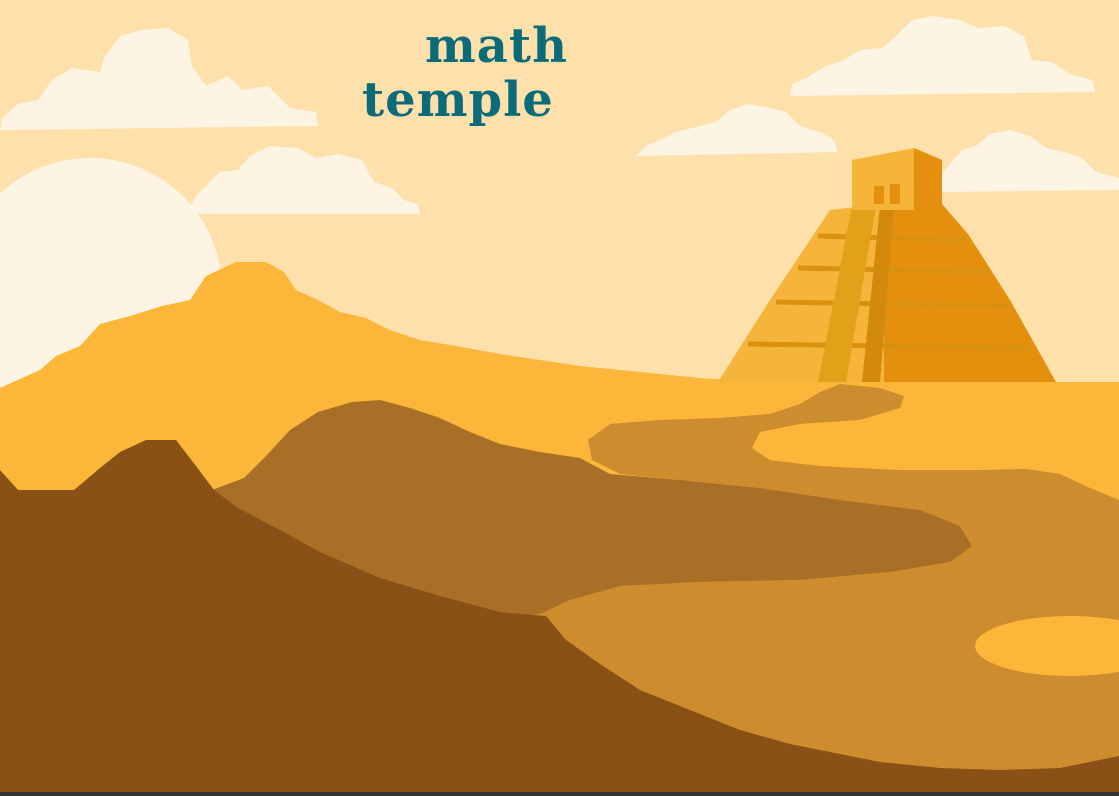 The image size is (1119, 796). What do you see at coordinates (496, 46) in the screenshot?
I see `game-title-line-1: math` at bounding box center [496, 46].